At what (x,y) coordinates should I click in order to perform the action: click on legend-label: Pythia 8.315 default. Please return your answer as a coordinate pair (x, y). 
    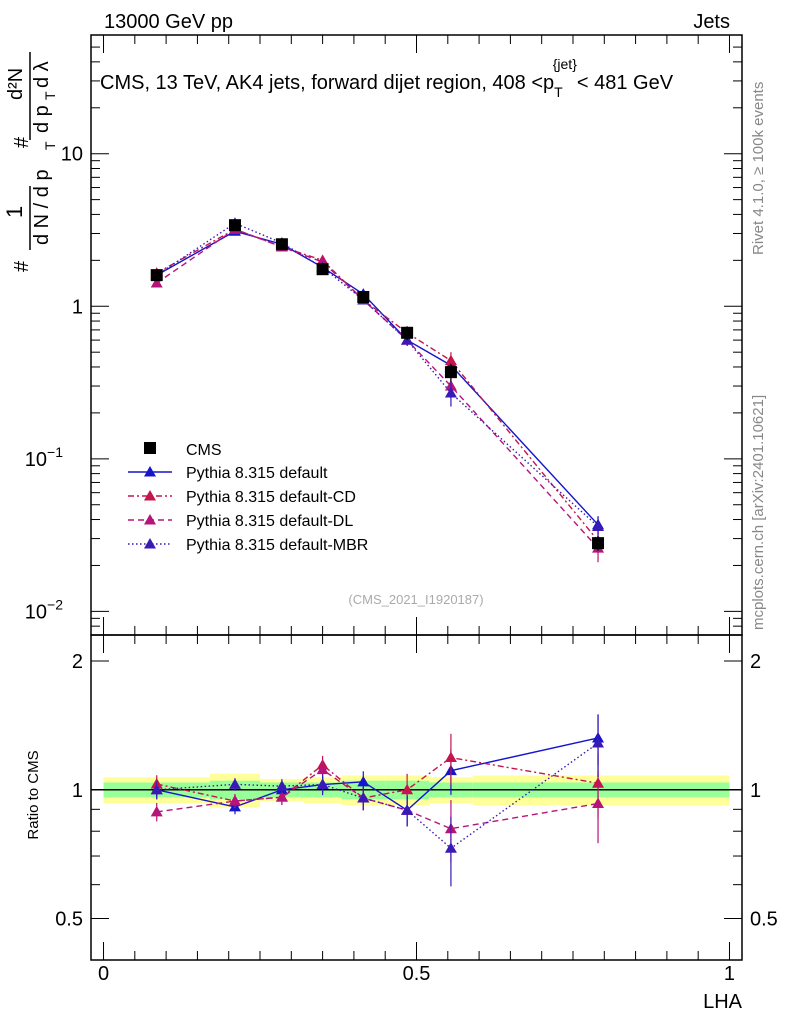
    Looking at the image, I should click on (257, 473).